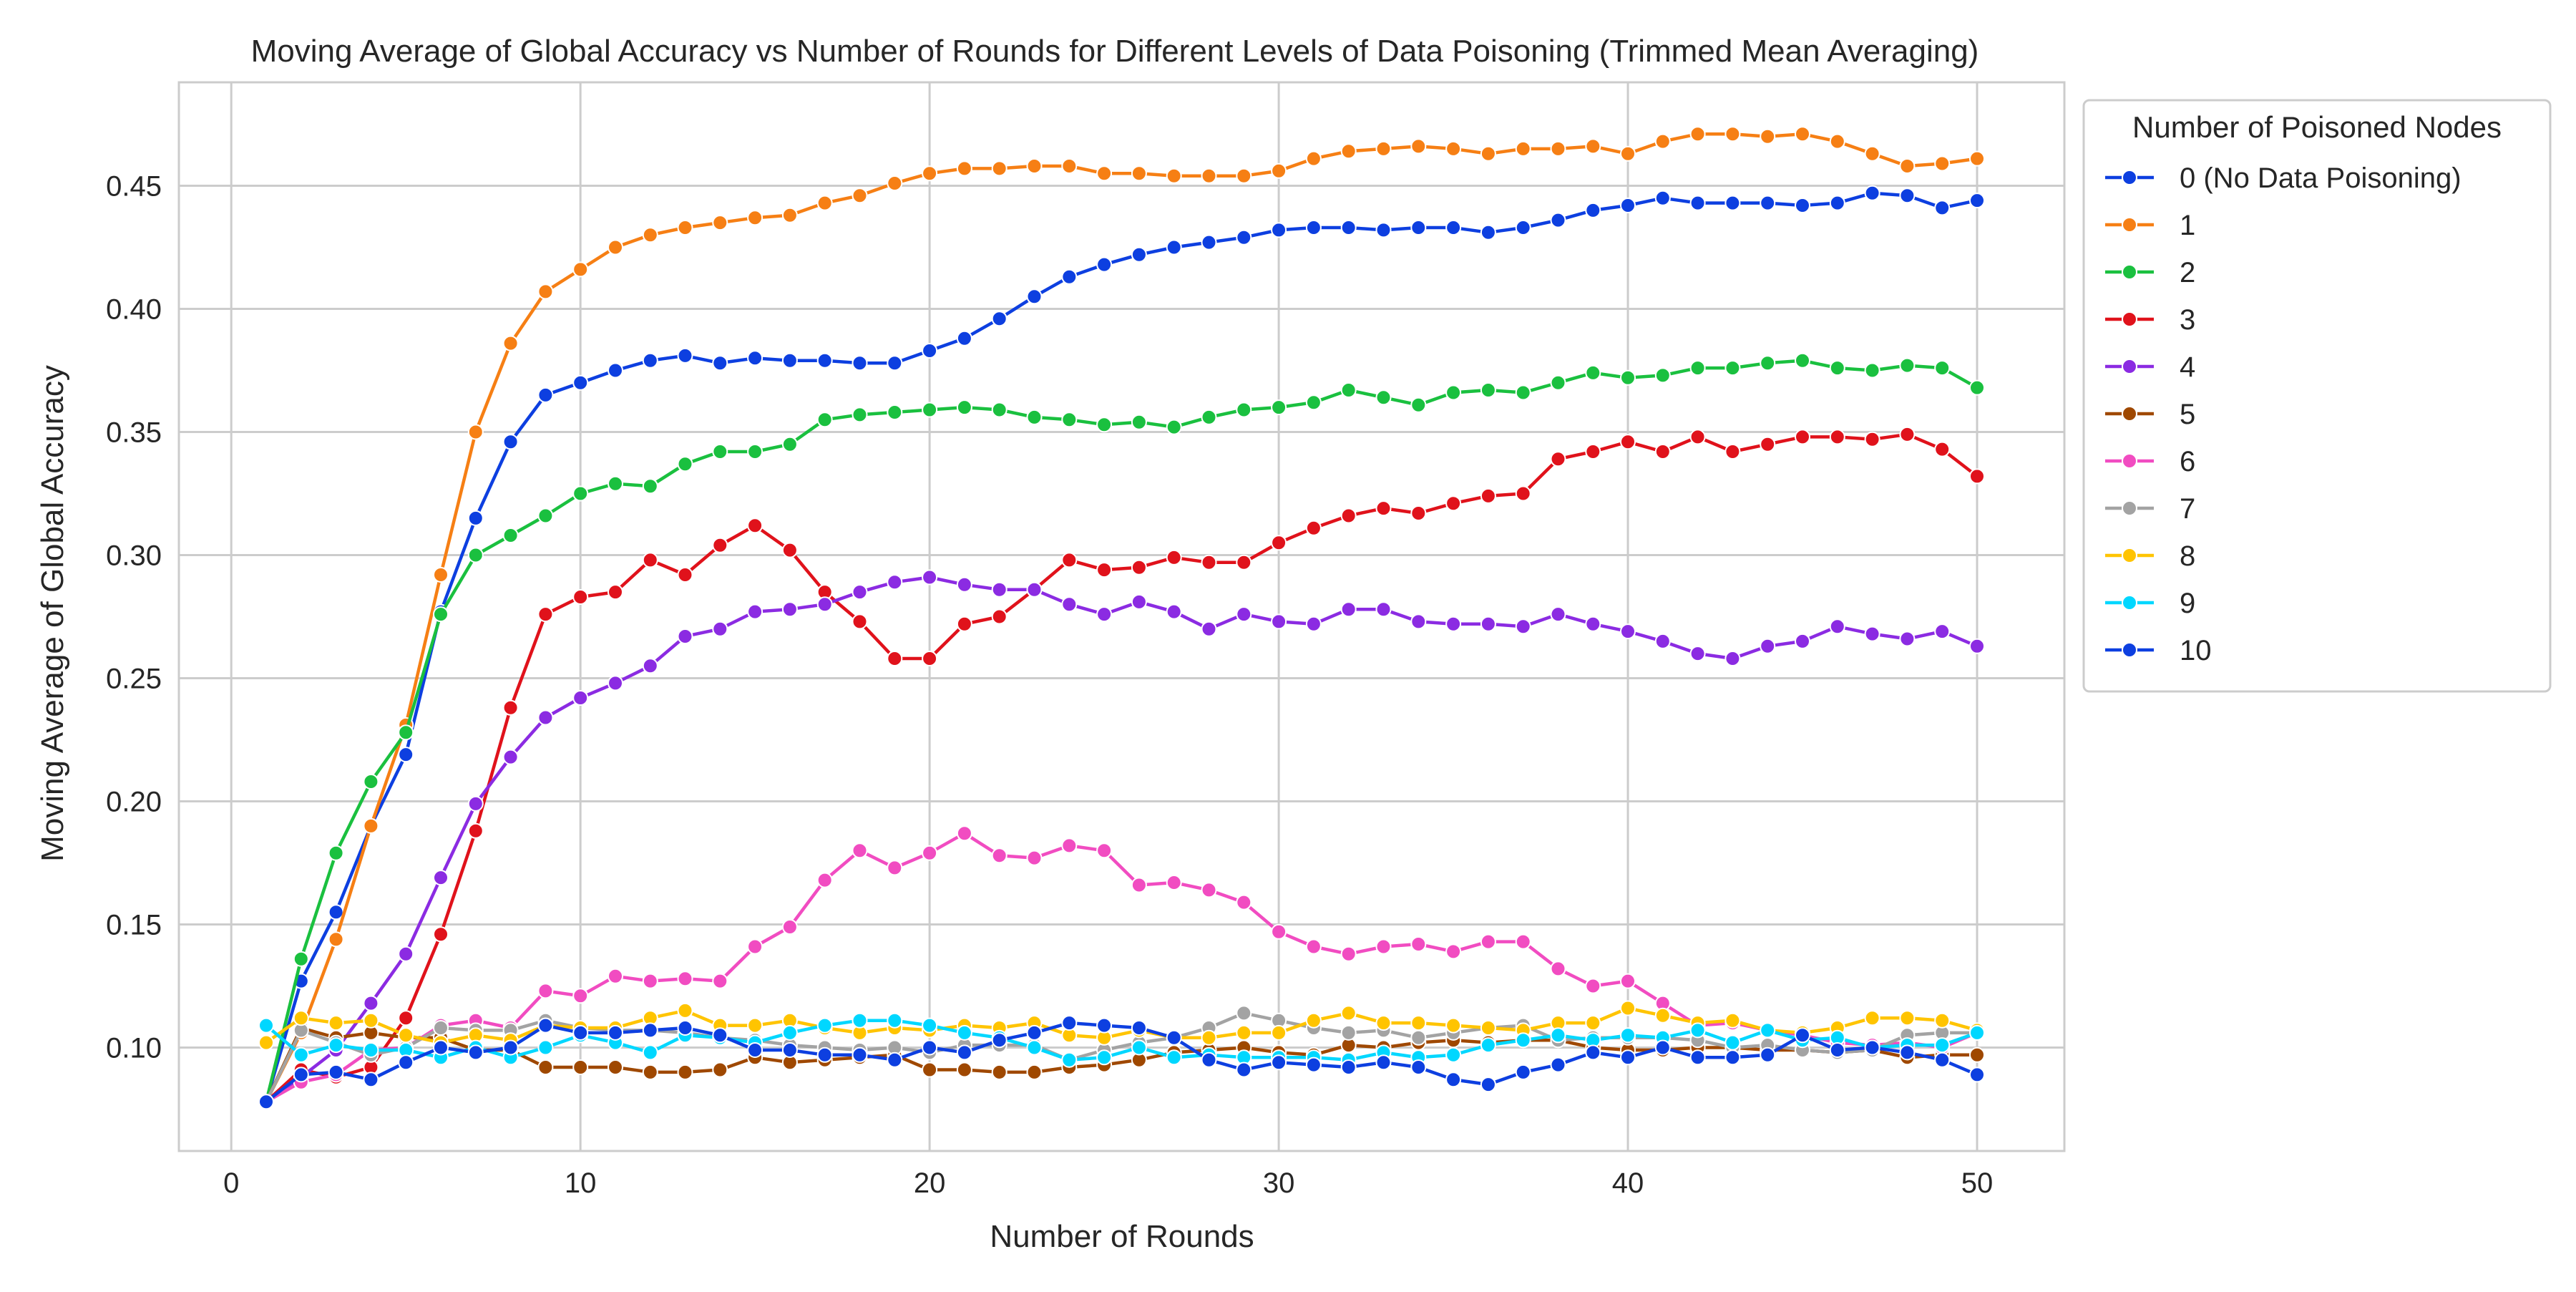 Image resolution: width=2576 pixels, height=1292 pixels. What do you see at coordinates (134, 1048) in the screenshot?
I see `y-tick-label: 0.10` at bounding box center [134, 1048].